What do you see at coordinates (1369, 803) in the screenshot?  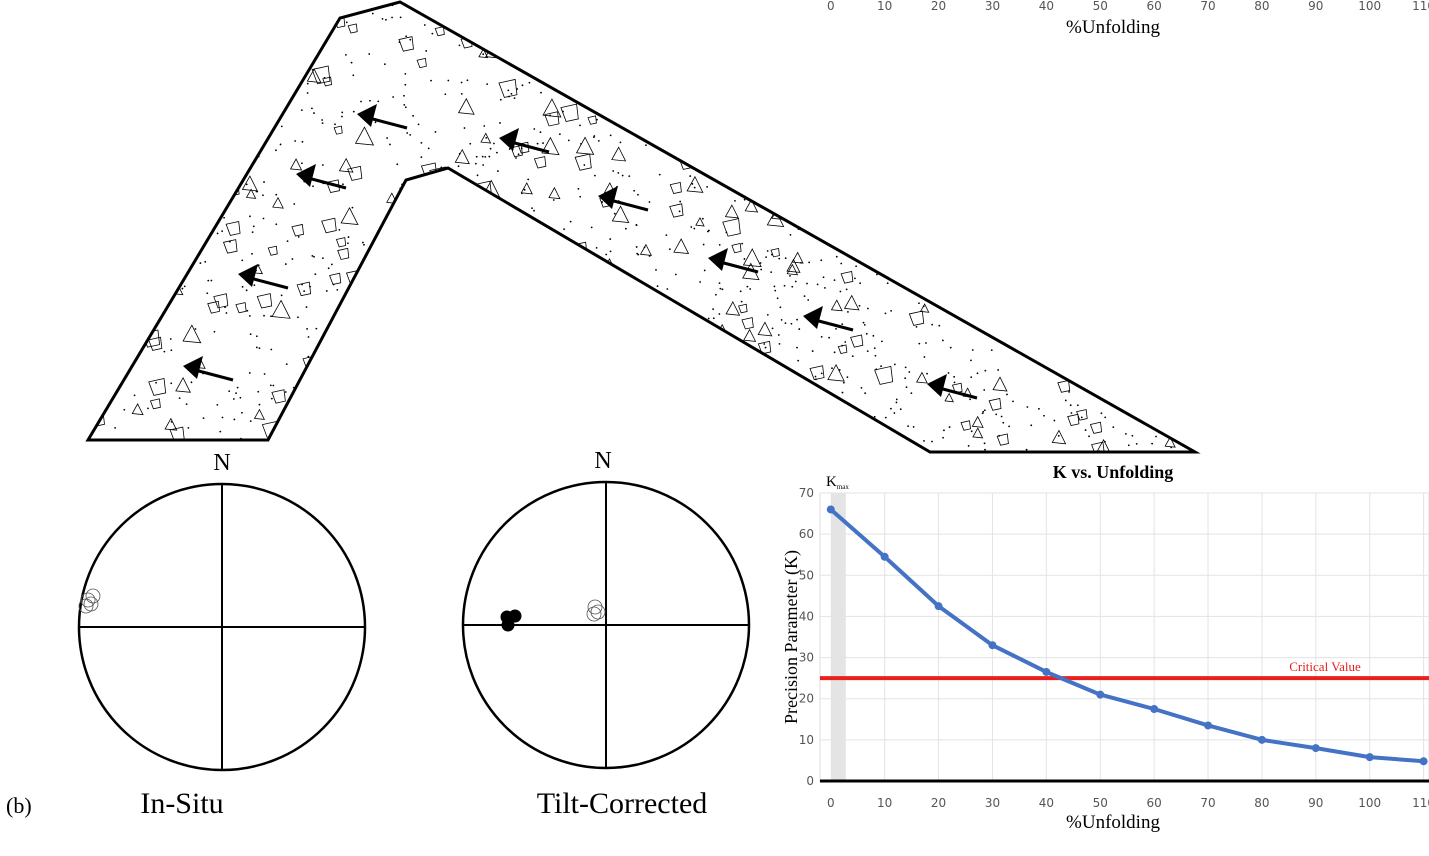 I see `x-tick-label: 100` at bounding box center [1369, 803].